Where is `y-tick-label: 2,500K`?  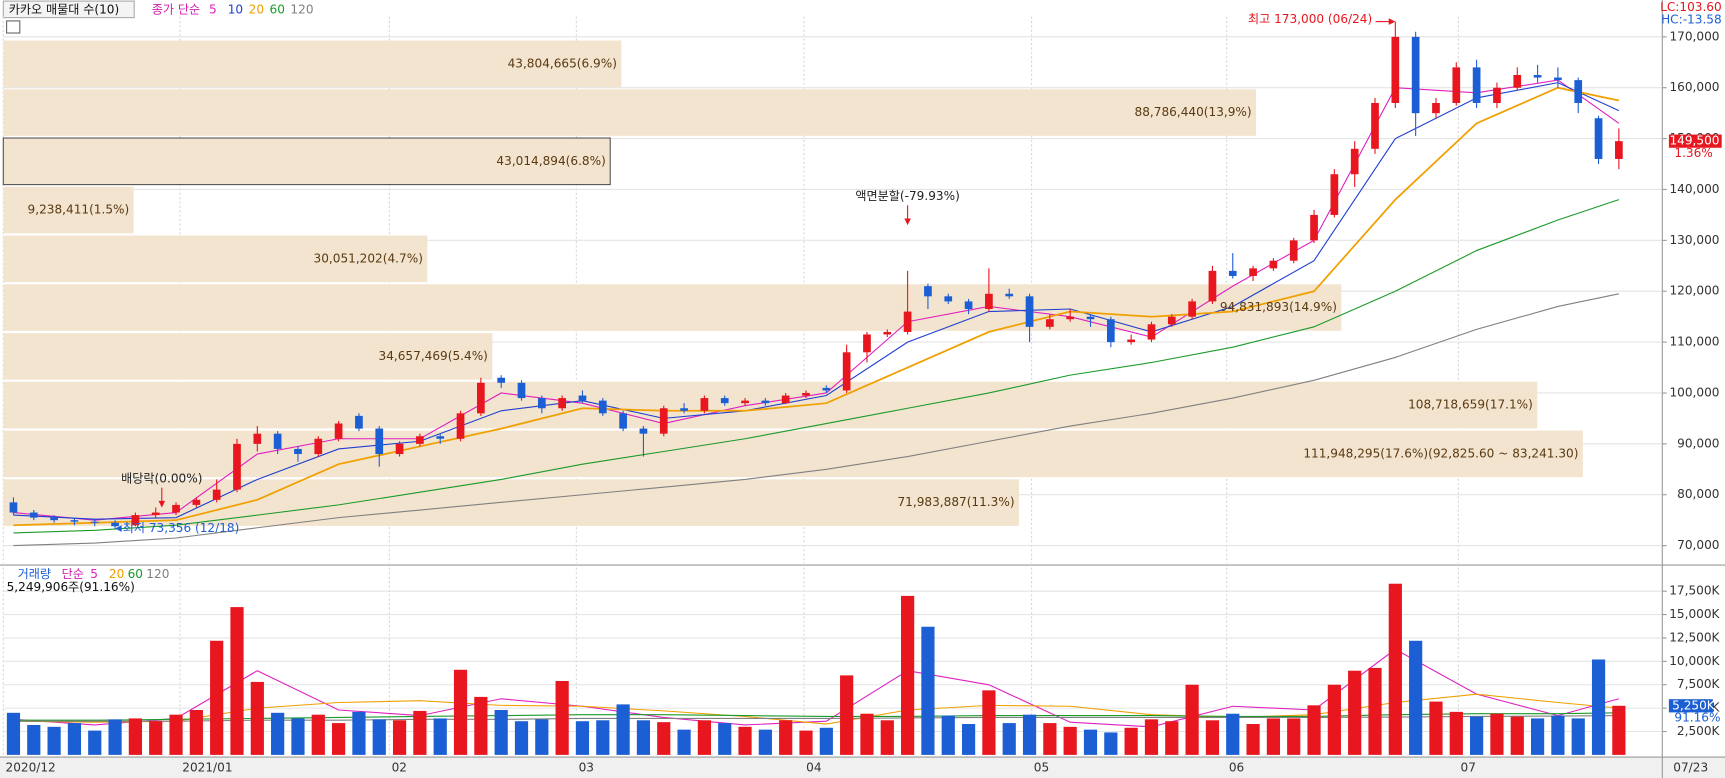
y-tick-label: 2,500K is located at coordinates (1699, 731).